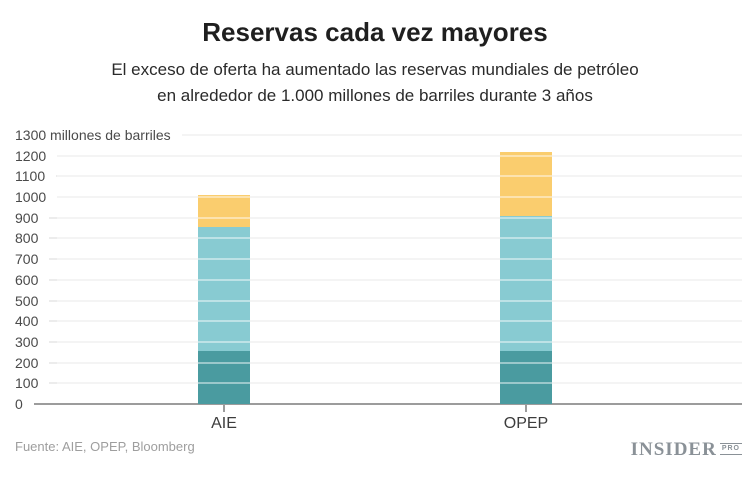 This screenshot has height=477, width=750. I want to click on y-axis-tick-label: 300, so click(27, 341).